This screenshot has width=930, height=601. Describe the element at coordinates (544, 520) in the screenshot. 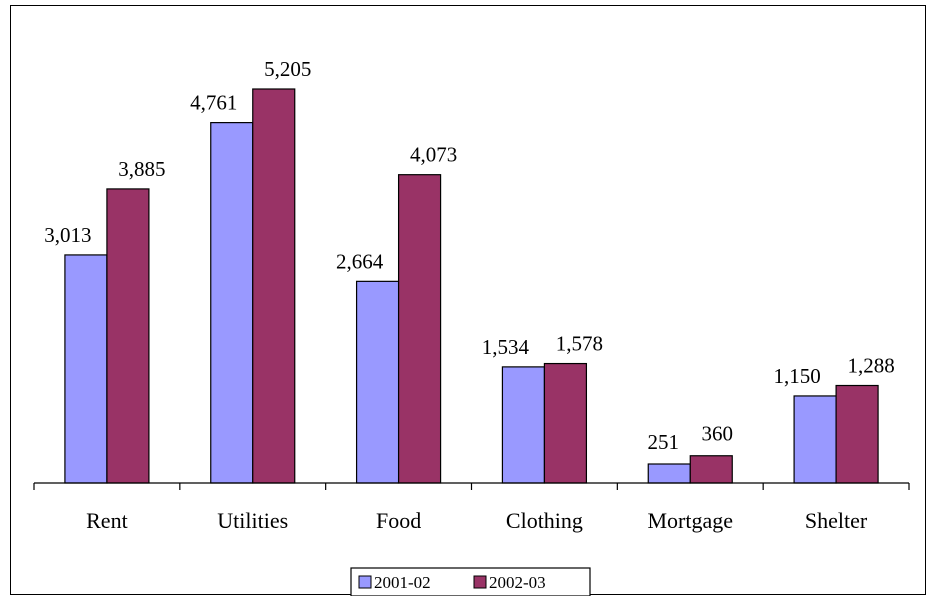

I see `category-label-clothing: Clothing` at that location.